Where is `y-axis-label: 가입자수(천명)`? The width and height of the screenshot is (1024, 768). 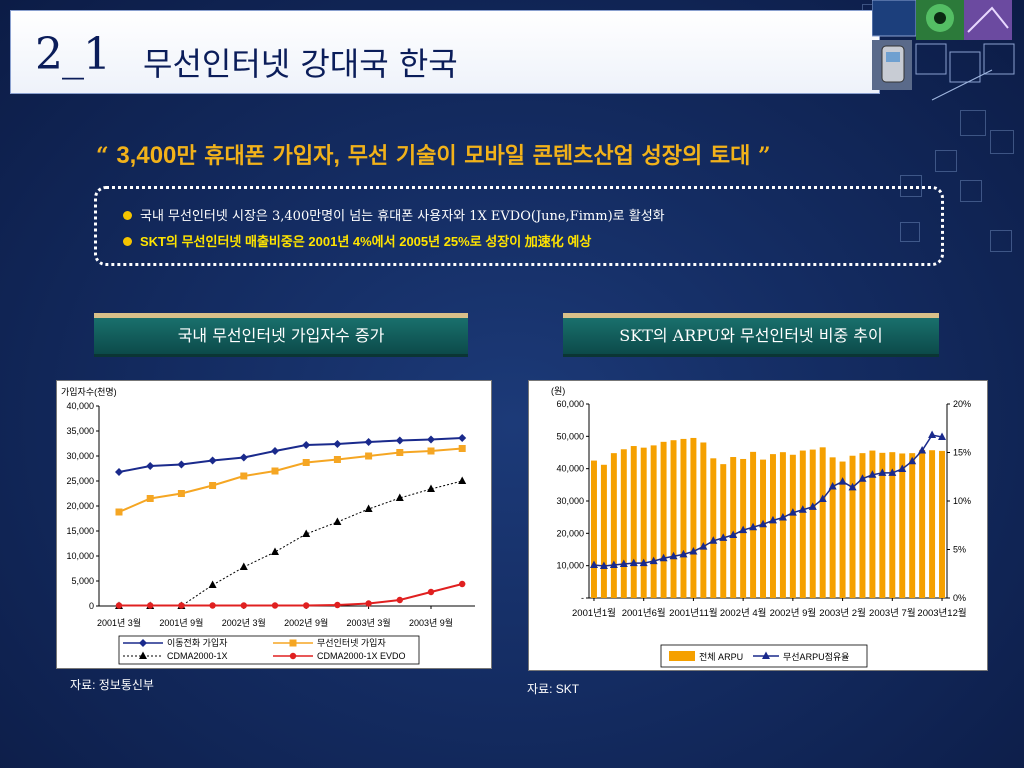
y-axis-label: 가입자수(천명) is located at coordinates (89, 391).